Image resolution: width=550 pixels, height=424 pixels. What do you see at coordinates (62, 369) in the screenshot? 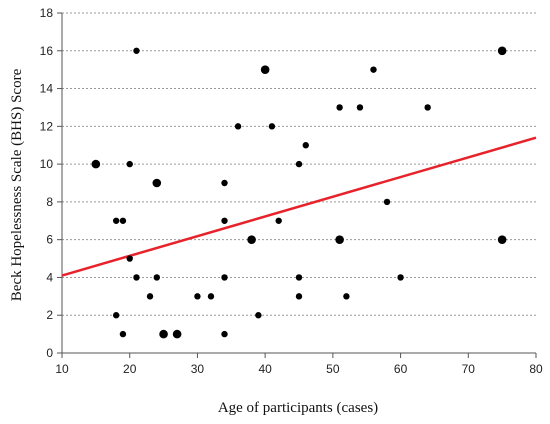
I see `x-tick-label: 10` at bounding box center [62, 369].